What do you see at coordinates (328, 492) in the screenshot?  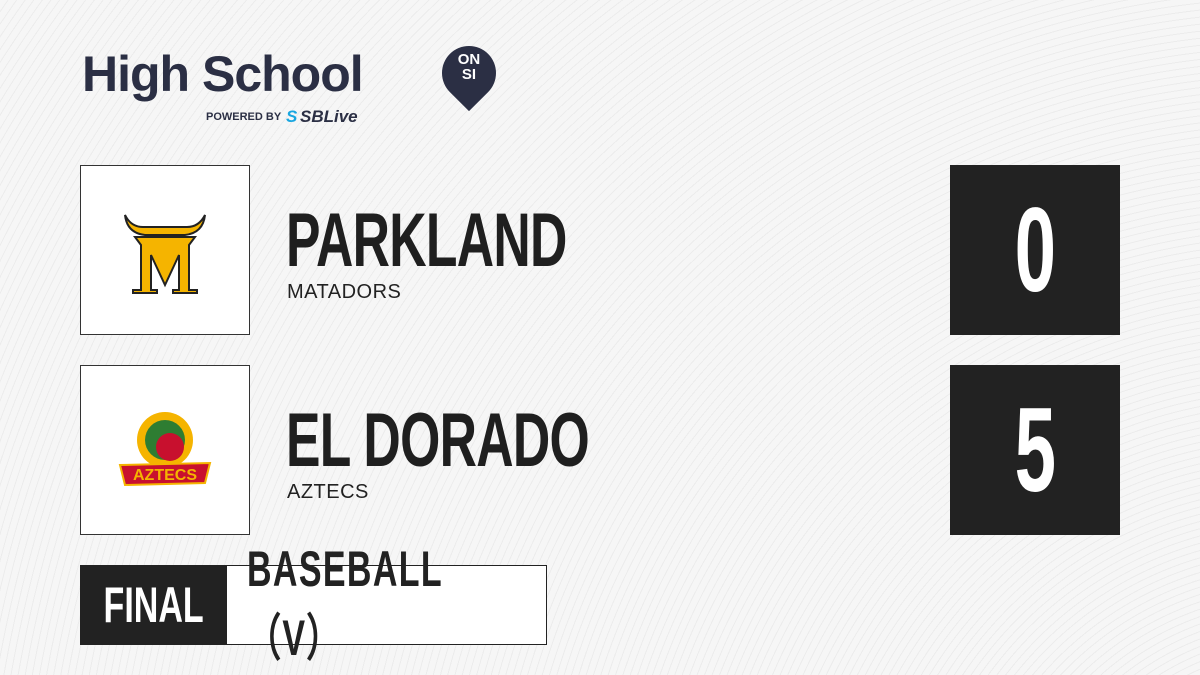 I see `team-mascot-away: AZTECS` at bounding box center [328, 492].